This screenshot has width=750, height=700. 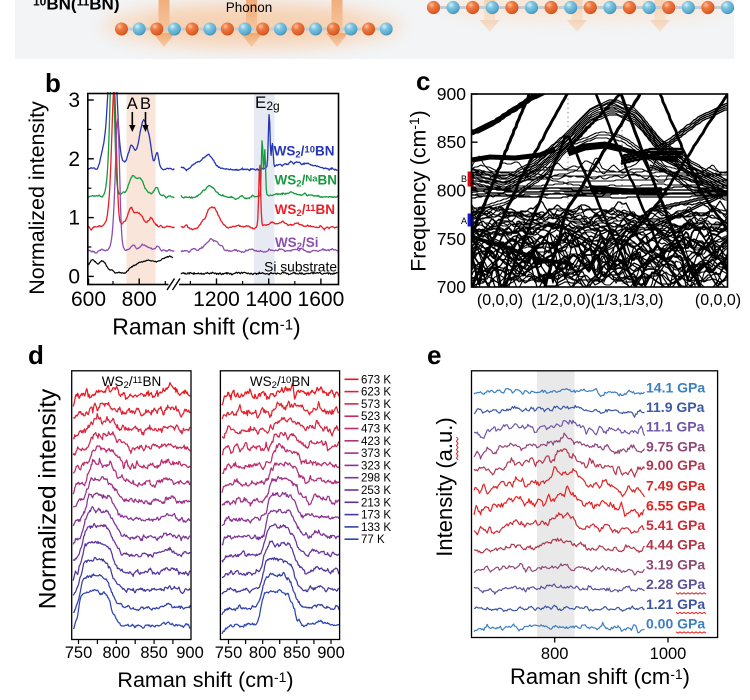 I want to click on svg-text: 473 K, so click(x=376, y=430).